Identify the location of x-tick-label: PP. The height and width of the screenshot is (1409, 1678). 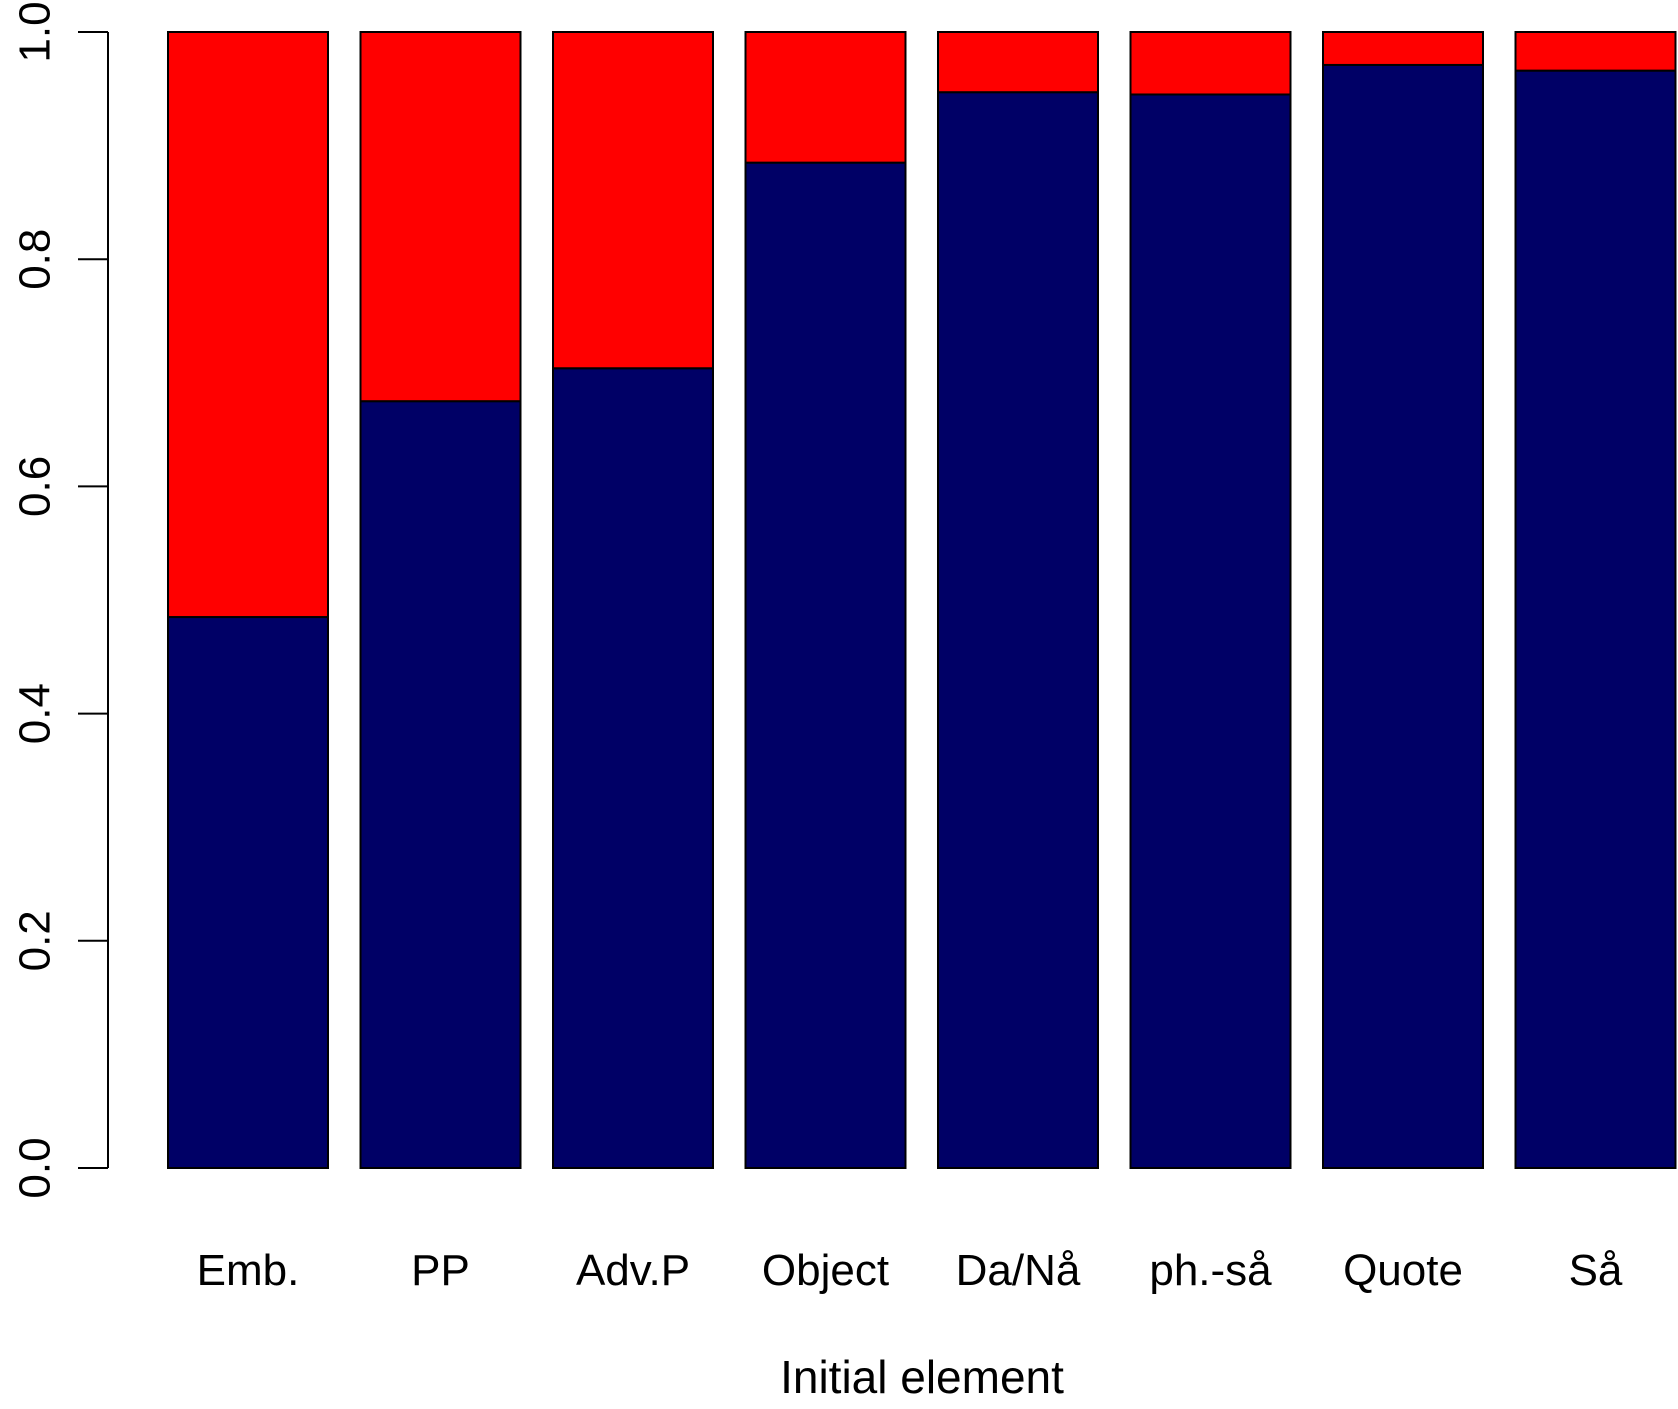
(440, 1270).